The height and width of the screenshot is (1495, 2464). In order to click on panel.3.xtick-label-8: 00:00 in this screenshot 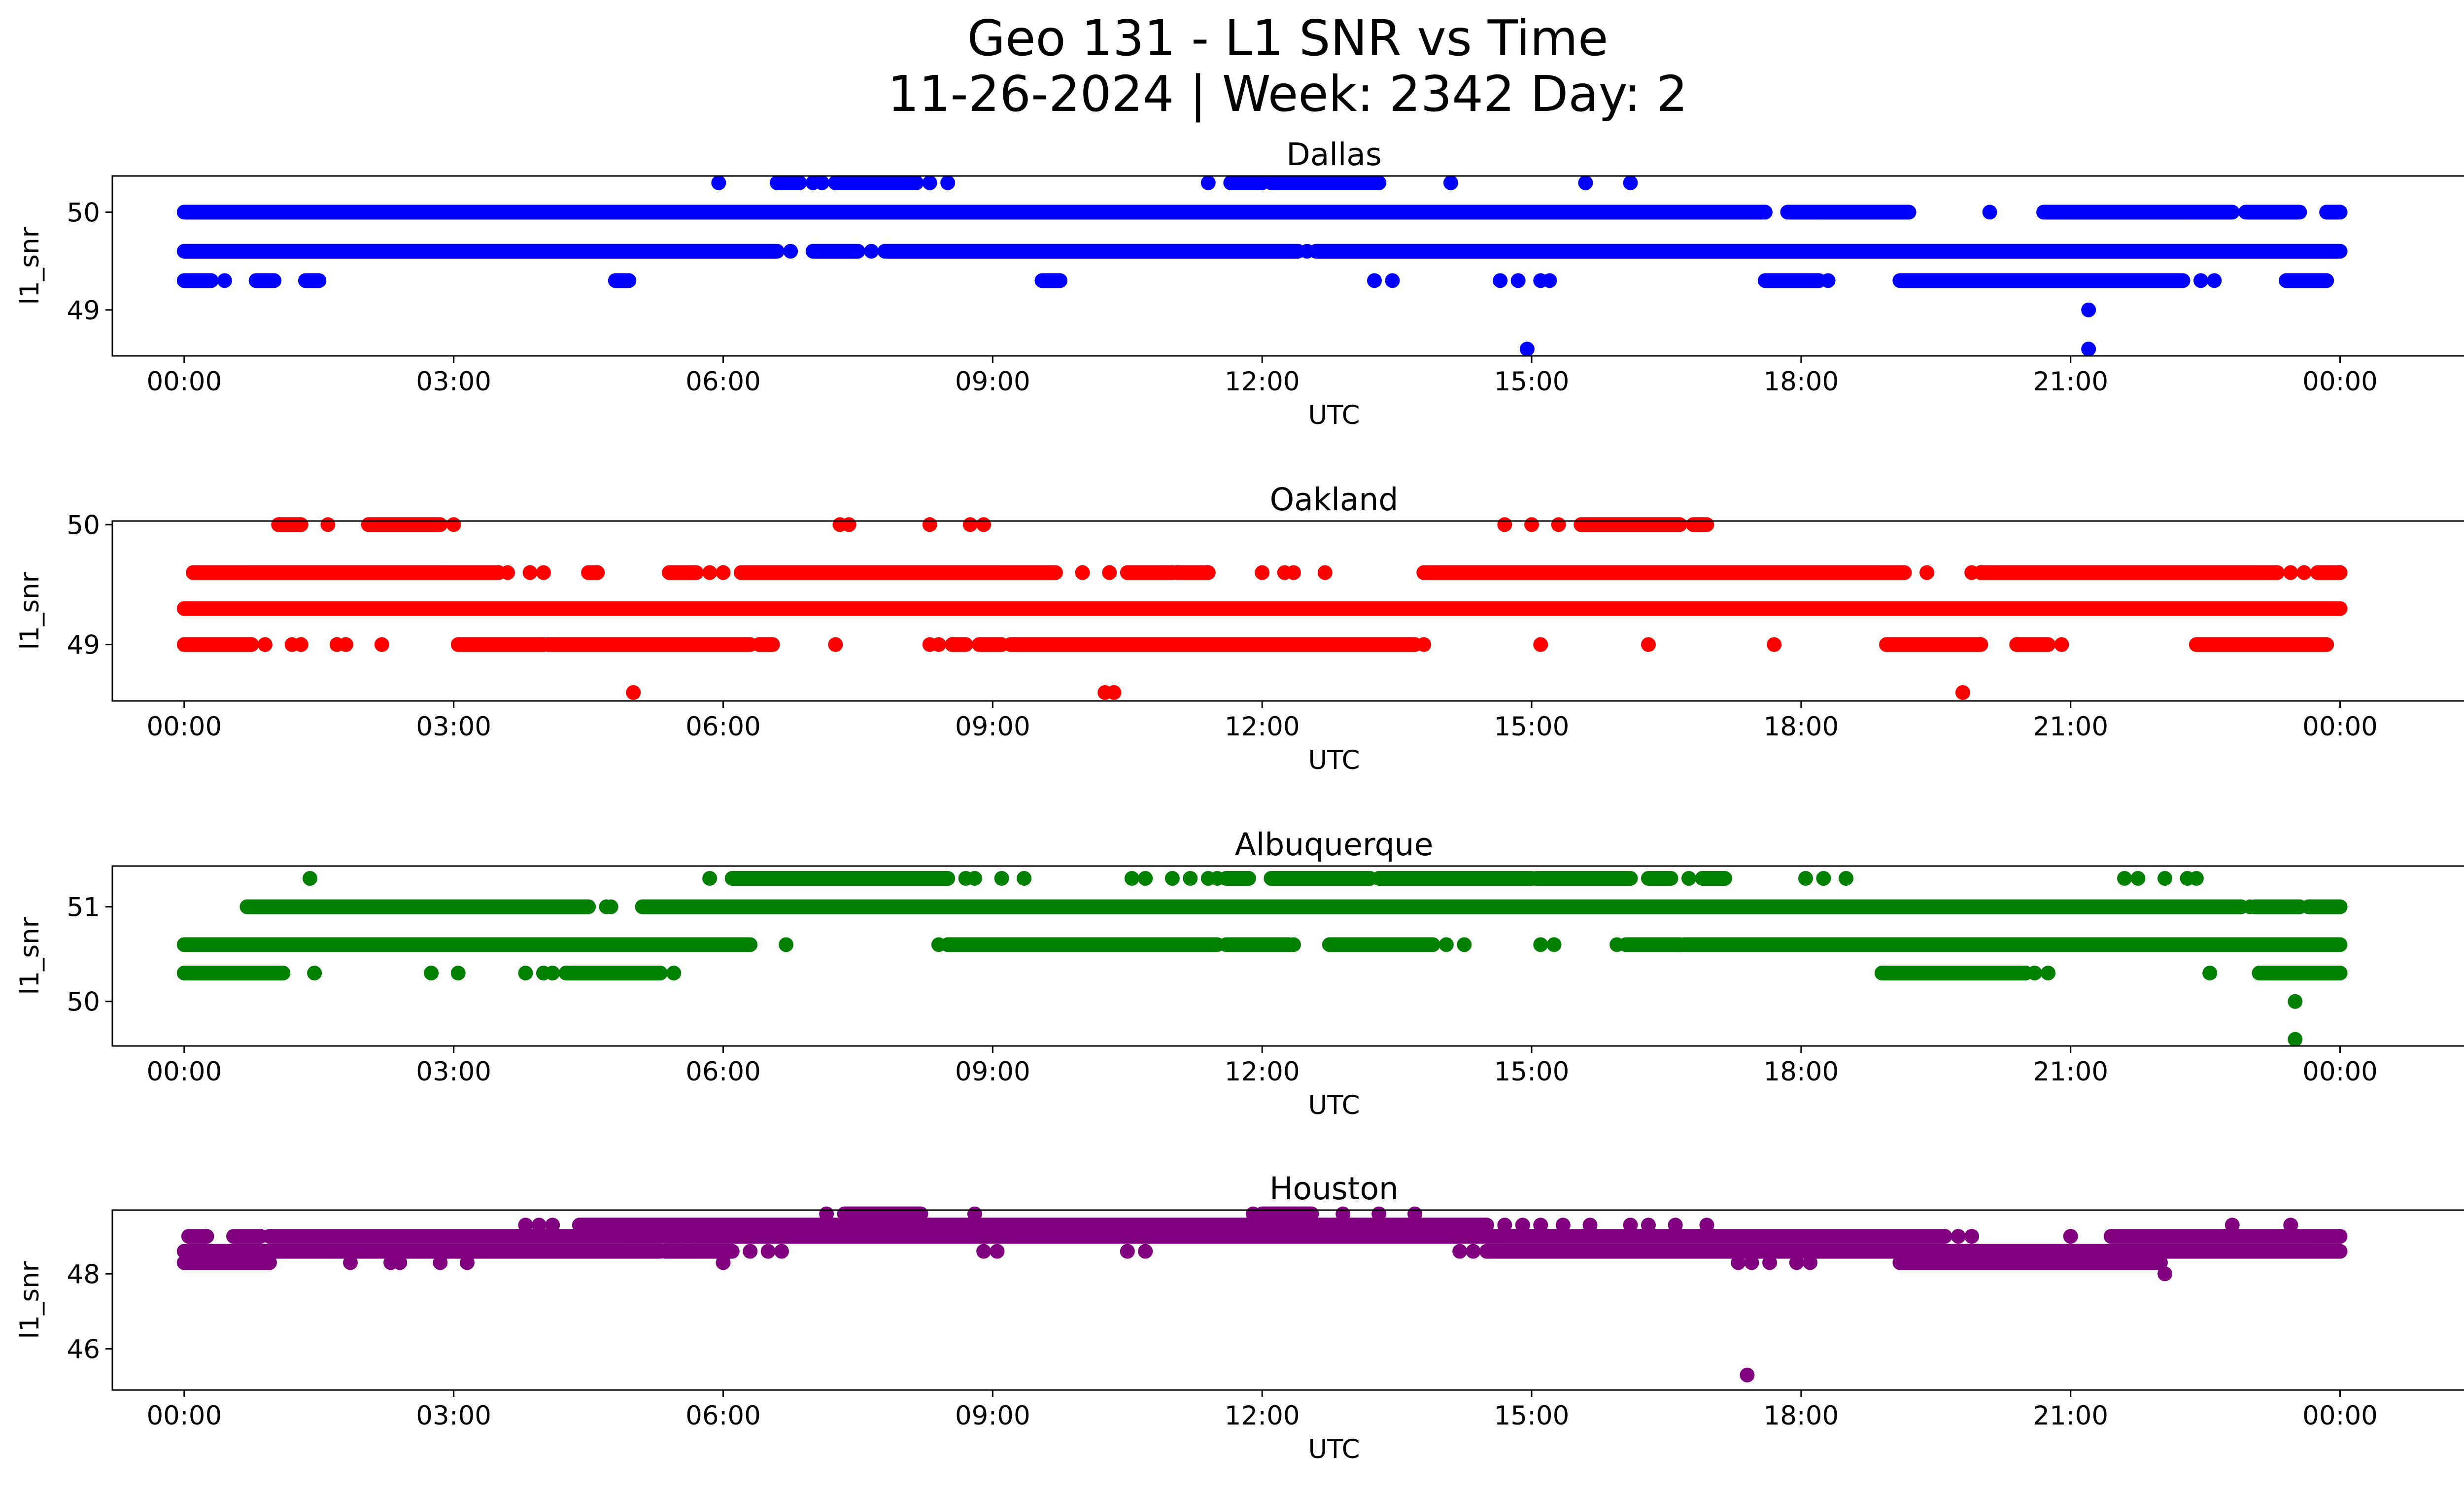, I will do `click(2340, 1416)`.